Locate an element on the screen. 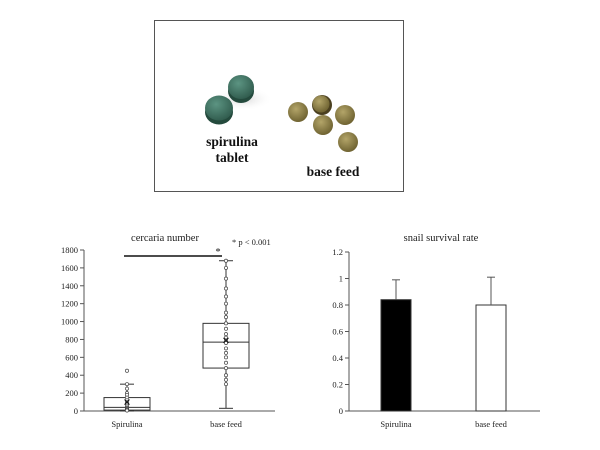  y-tick-label: 800 is located at coordinates (71, 339).